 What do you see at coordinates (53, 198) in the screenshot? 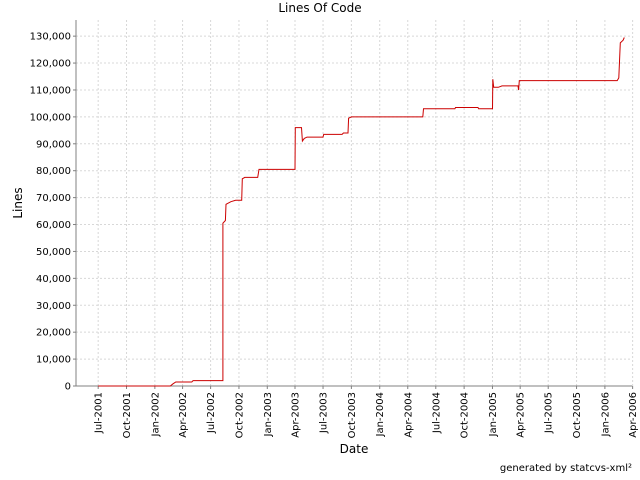
I see `y-tick-label: 70,000` at bounding box center [53, 198].